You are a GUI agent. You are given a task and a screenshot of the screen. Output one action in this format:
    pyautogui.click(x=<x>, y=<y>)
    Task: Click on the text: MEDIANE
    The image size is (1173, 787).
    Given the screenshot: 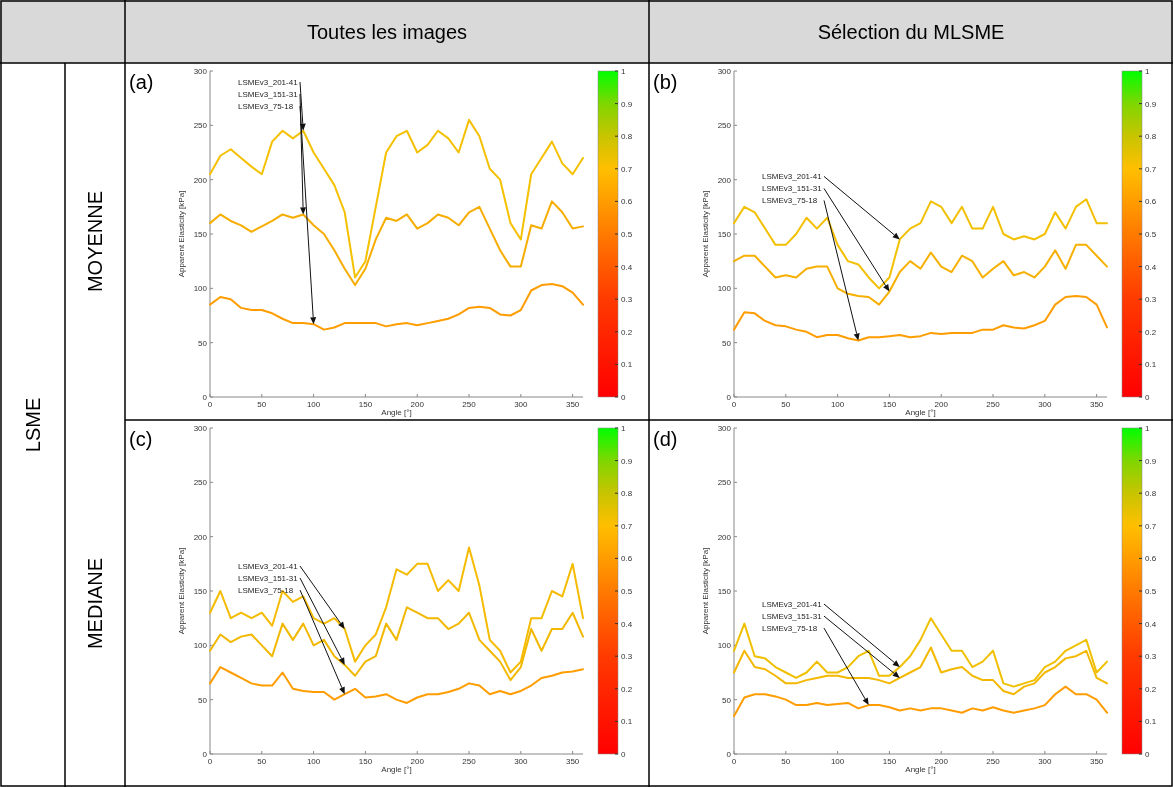 What is the action you would take?
    pyautogui.click(x=95, y=603)
    